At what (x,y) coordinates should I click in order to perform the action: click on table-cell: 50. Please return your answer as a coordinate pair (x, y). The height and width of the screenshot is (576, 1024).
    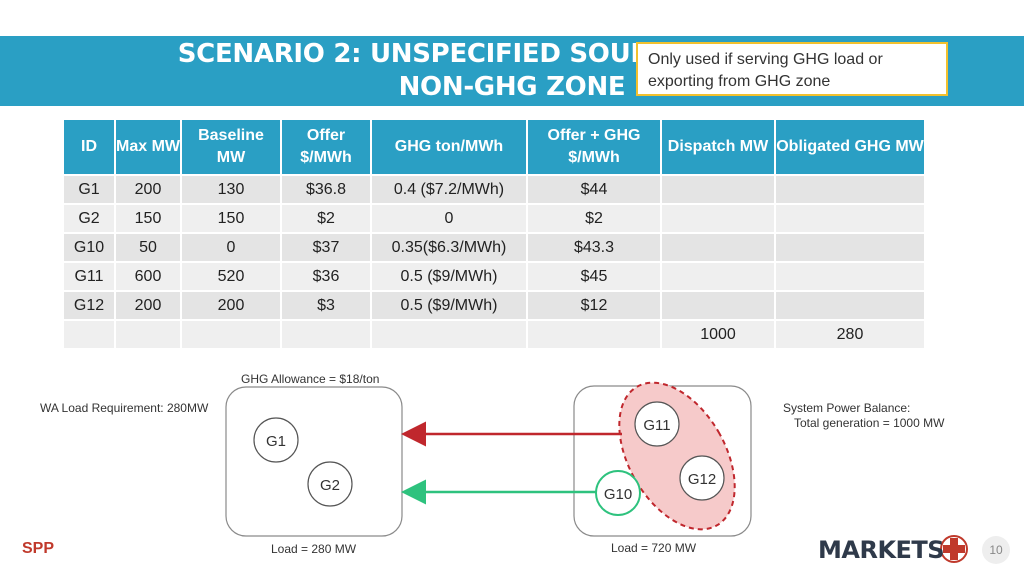
    Looking at the image, I should click on (148, 247).